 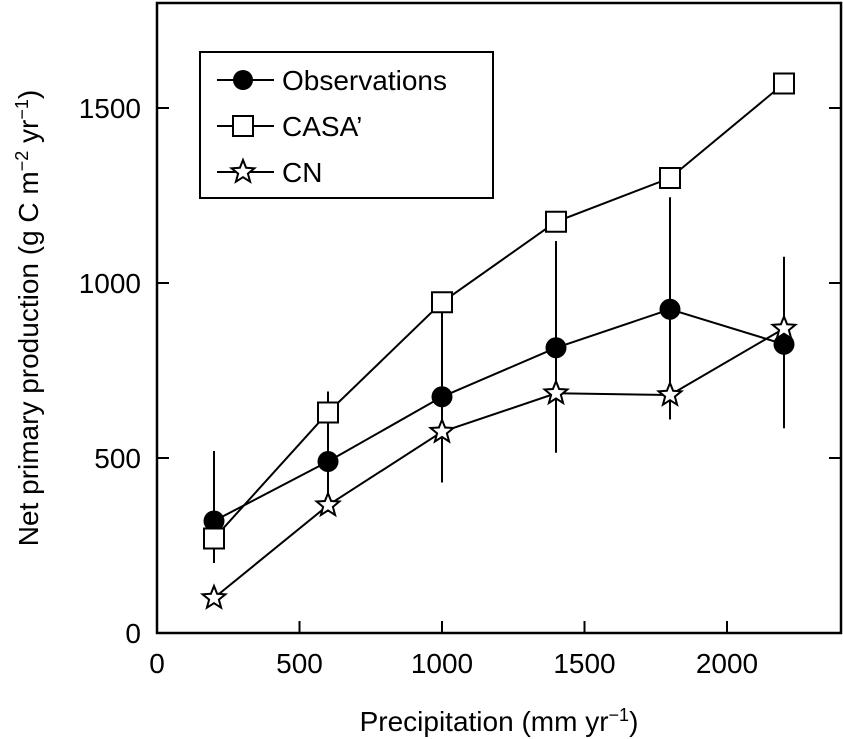 What do you see at coordinates (243, 126) in the screenshot?
I see `legend-marker-casa` at bounding box center [243, 126].